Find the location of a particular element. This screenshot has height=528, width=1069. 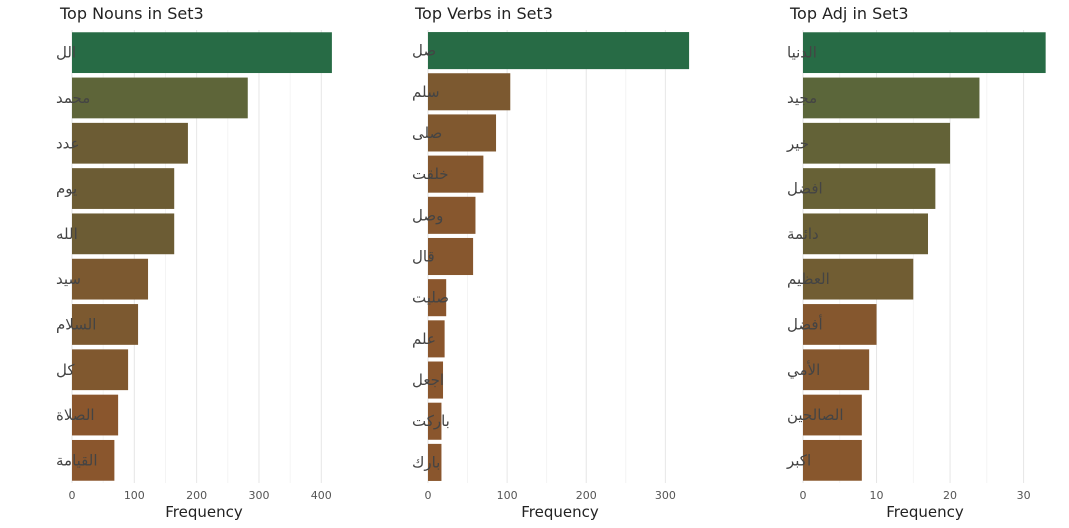

category-label: قال is located at coordinates (423, 257).